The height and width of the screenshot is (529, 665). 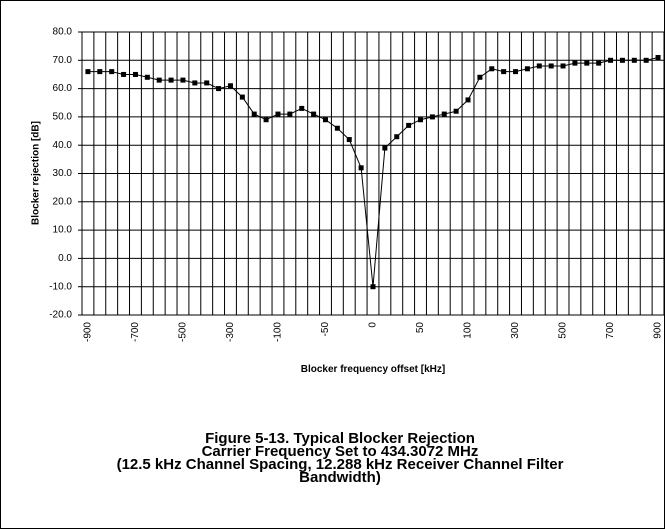 I want to click on caption-line: Figure 5-13. Typical Blocker Rejection, so click(x=340, y=438).